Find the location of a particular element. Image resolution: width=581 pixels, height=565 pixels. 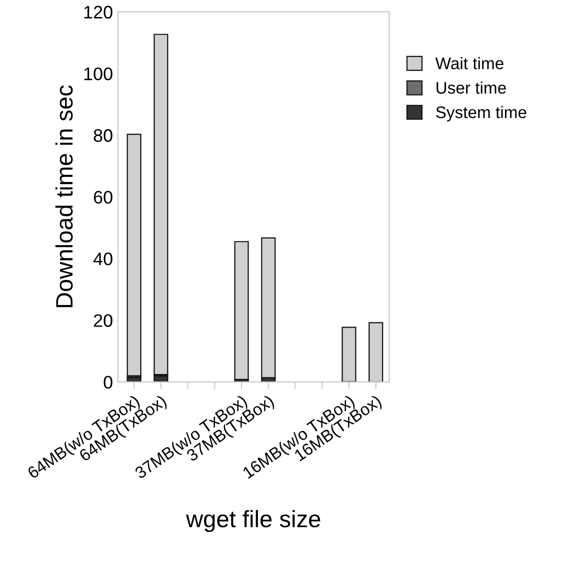

y-tick-label: 0 is located at coordinates (108, 382).